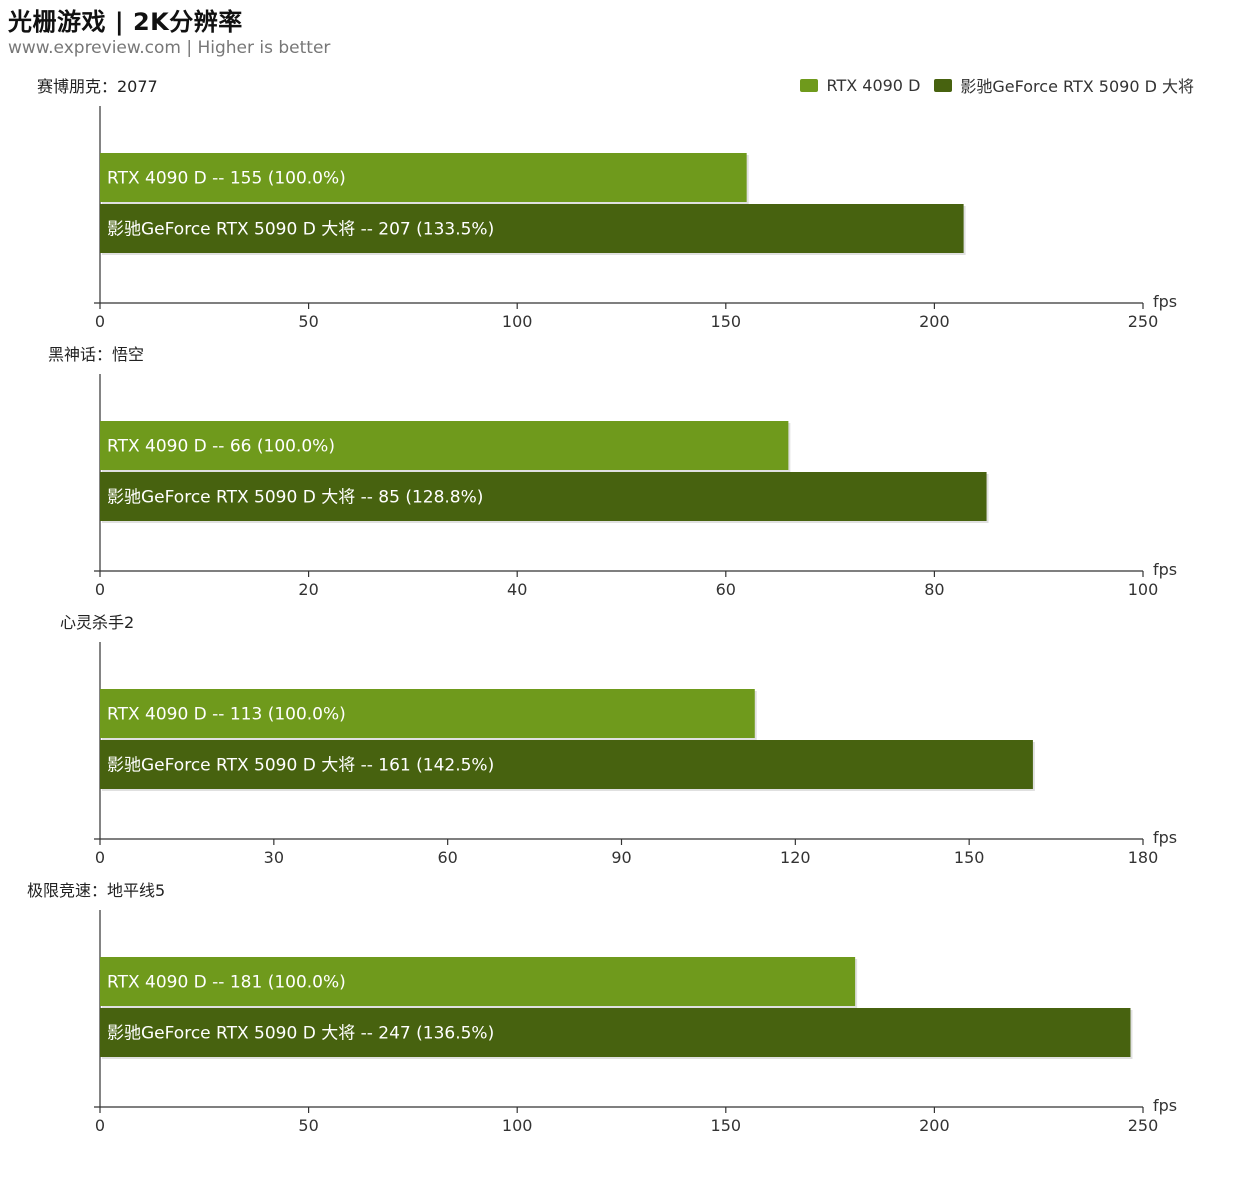  What do you see at coordinates (96, 354) in the screenshot?
I see `chart-title-1: 黑神话：悟空` at bounding box center [96, 354].